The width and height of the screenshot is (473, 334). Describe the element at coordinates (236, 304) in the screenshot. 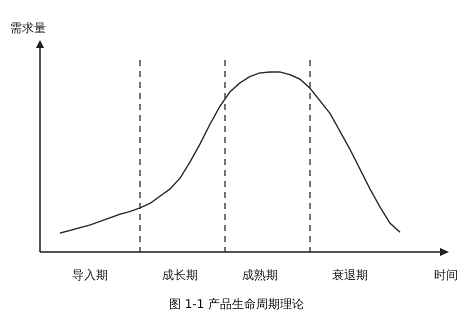

I see `text: 图 1-1 产品生命周期理论` at that location.